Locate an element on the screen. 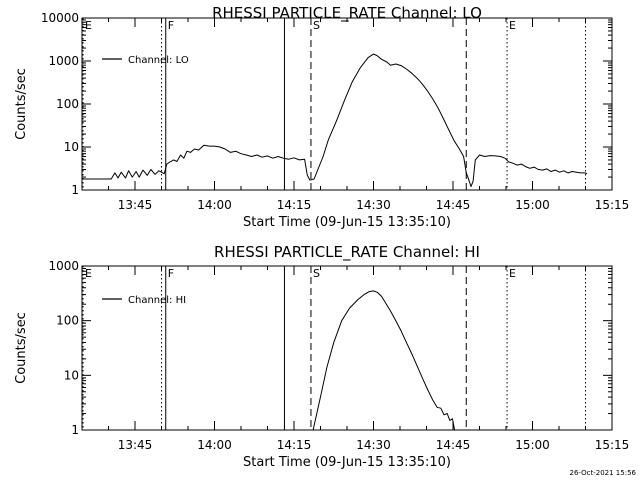  legend-label: Channel: LO is located at coordinates (158, 60).